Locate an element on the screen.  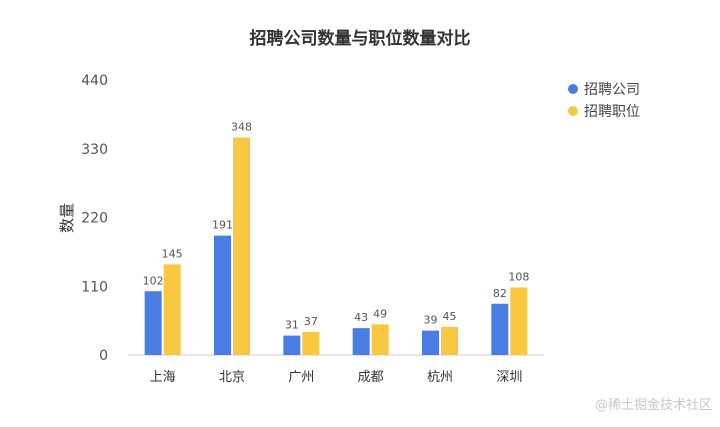
y-tick-label: 110 is located at coordinates (94, 287).